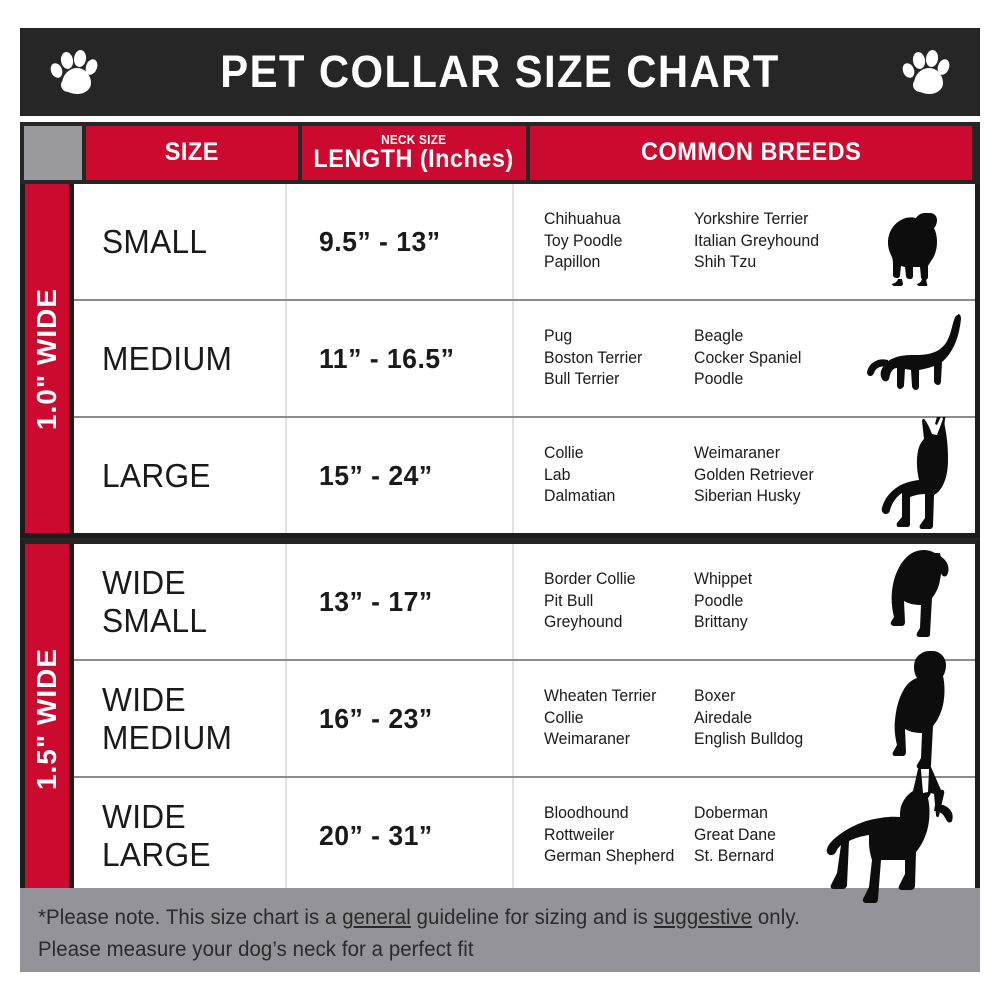  I want to click on cell-size: WIDE SMALL, so click(180, 601).